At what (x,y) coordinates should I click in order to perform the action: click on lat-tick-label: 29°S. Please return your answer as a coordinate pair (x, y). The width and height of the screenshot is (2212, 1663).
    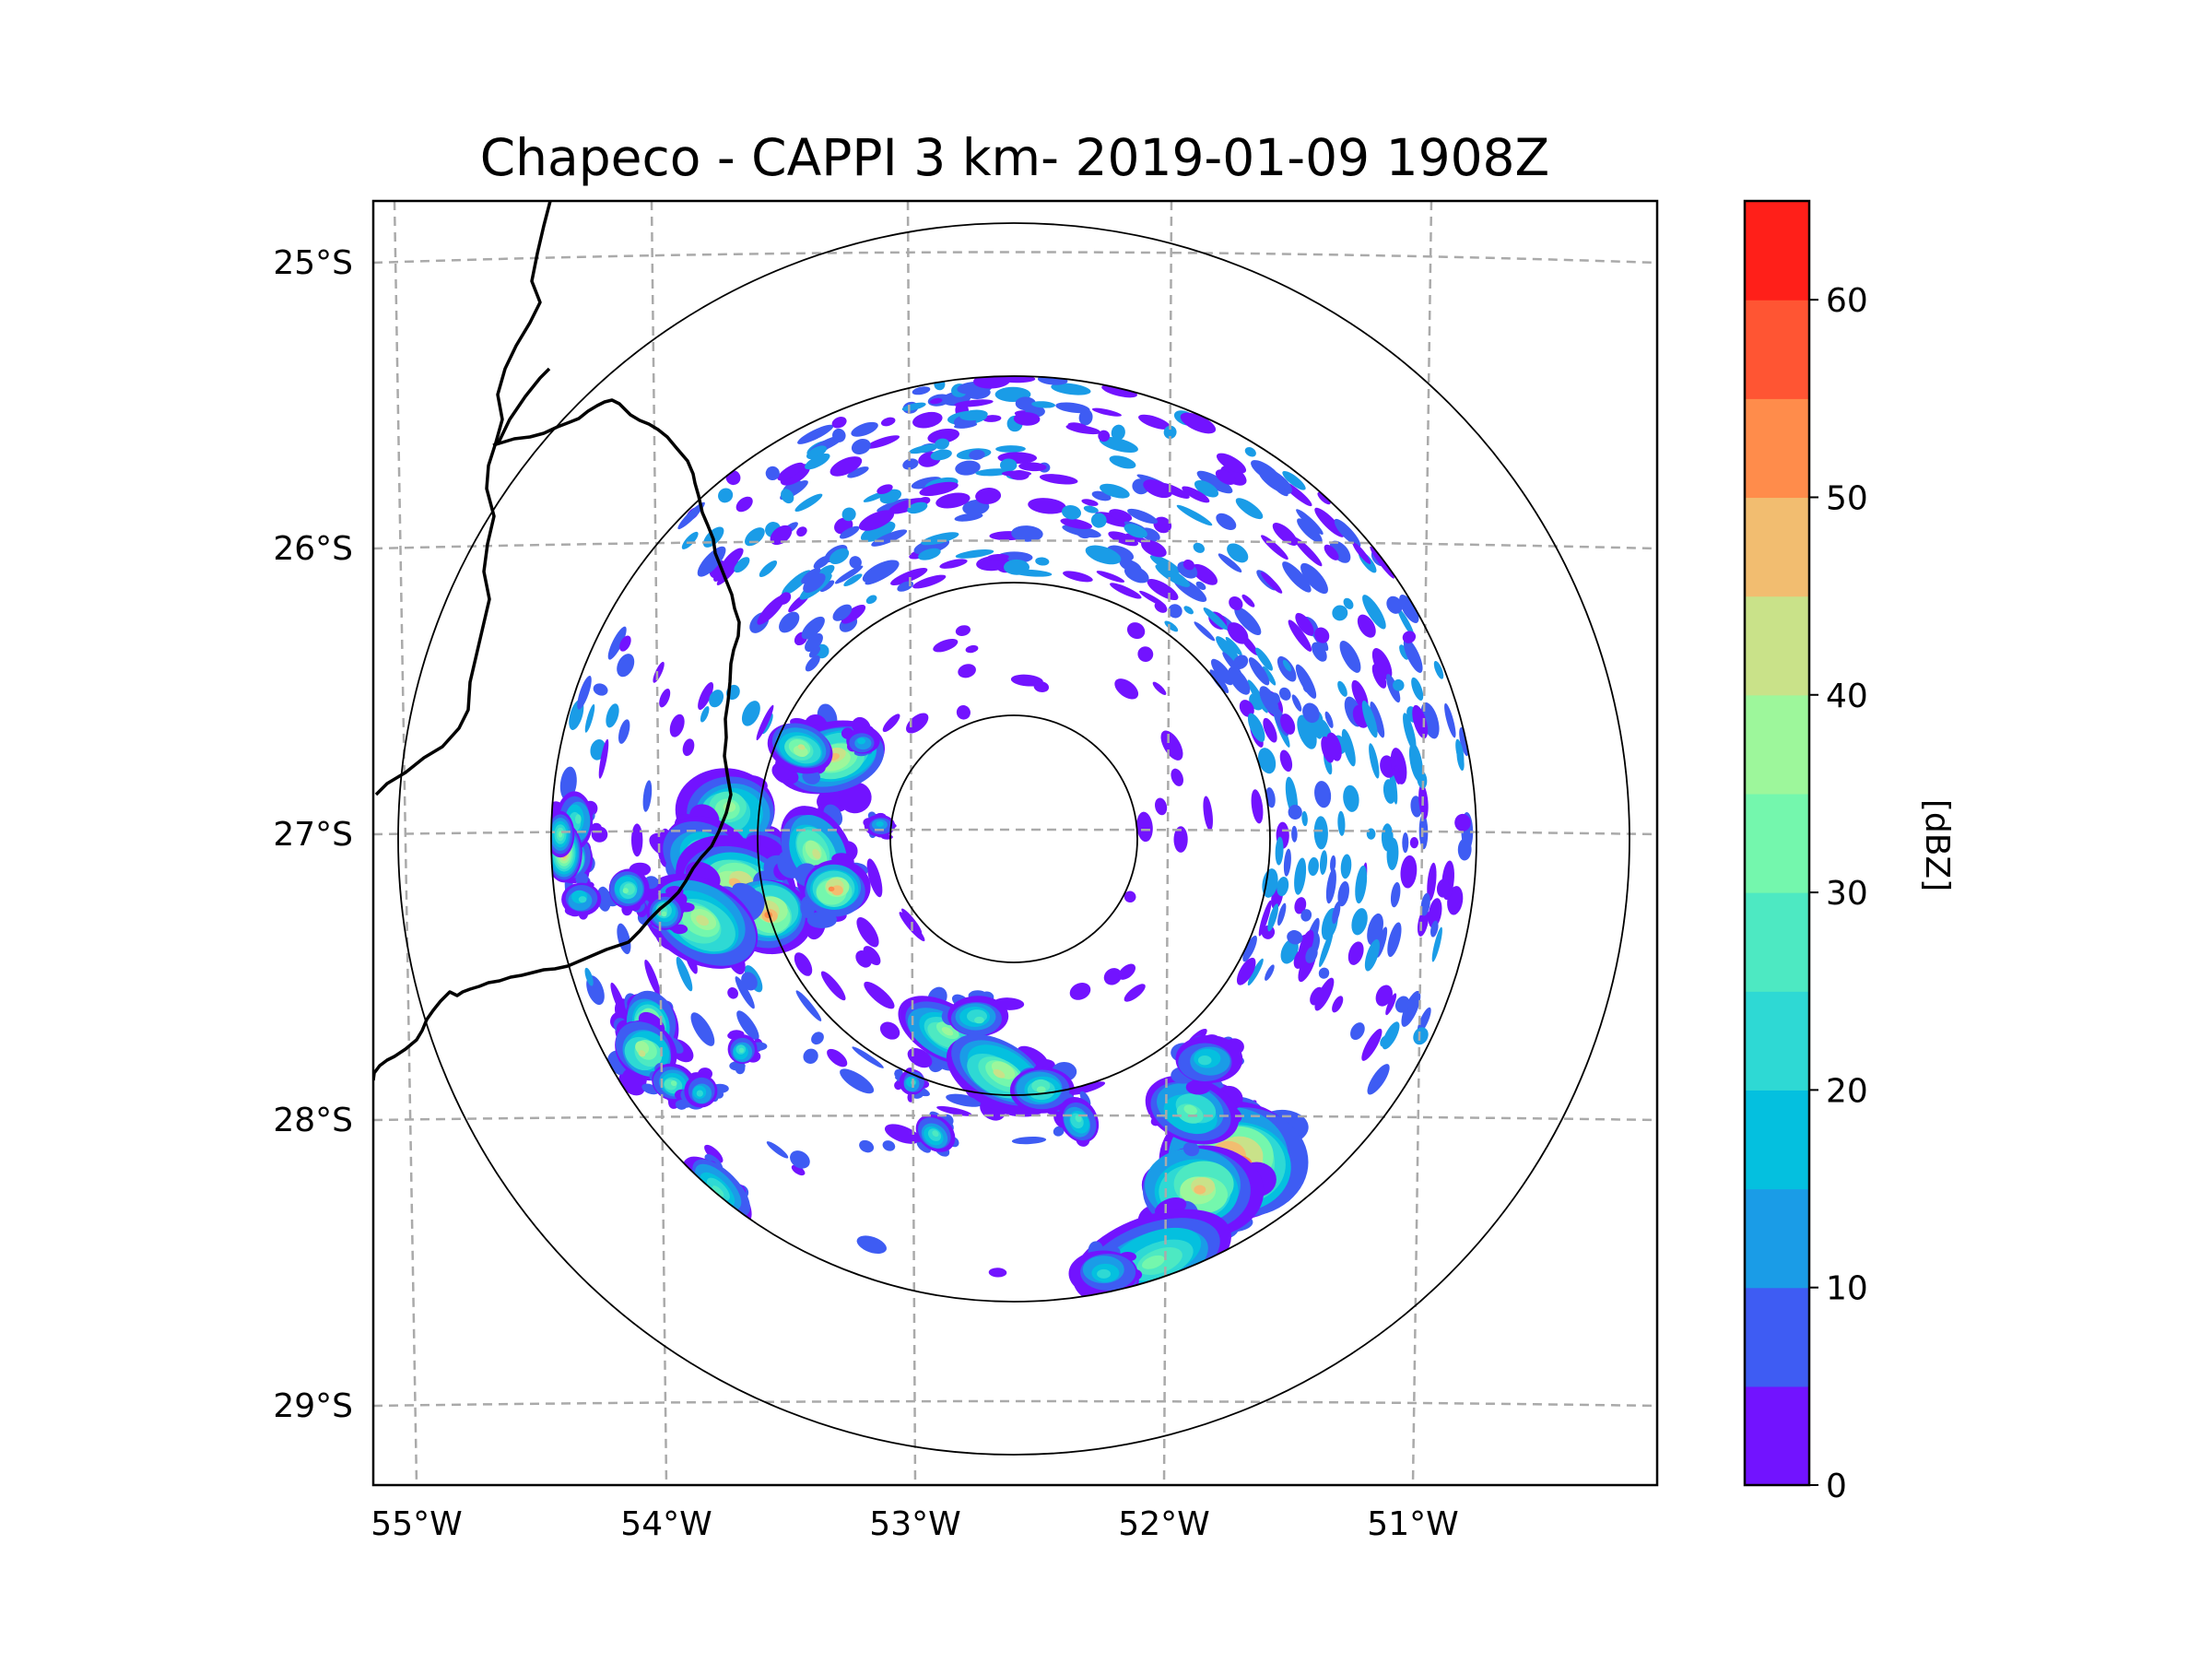
    Looking at the image, I should click on (313, 1406).